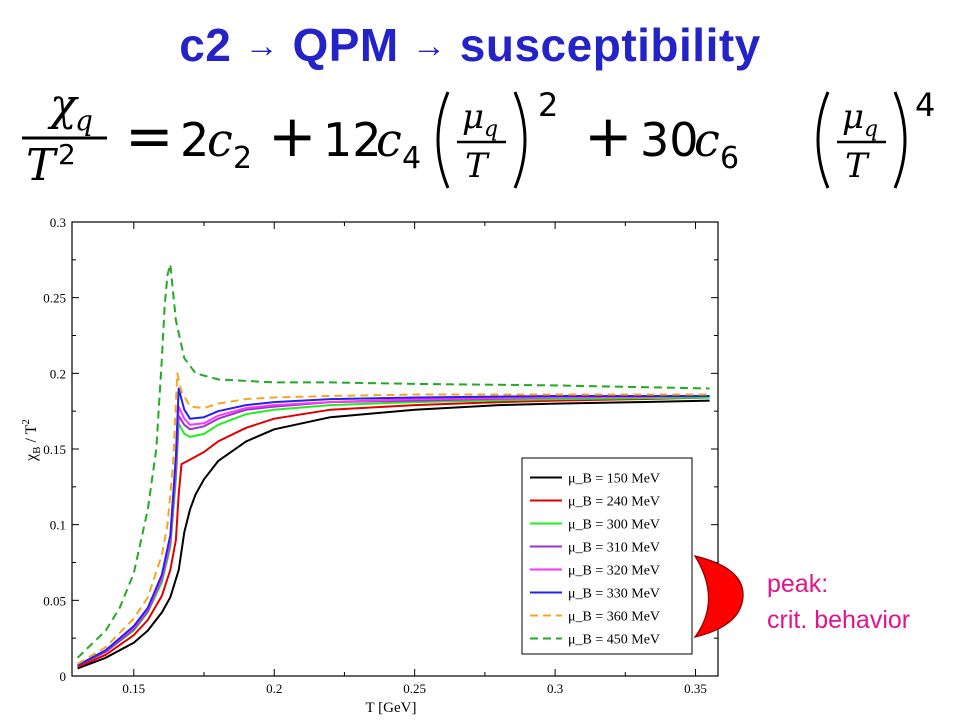  What do you see at coordinates (262, 46) in the screenshot?
I see `title-arrow-1: →` at bounding box center [262, 46].